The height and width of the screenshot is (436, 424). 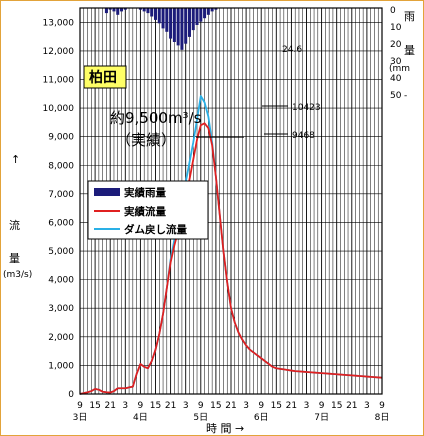 What do you see at coordinates (15, 159) in the screenshot?
I see `flow-axis-arrow: ↑` at bounding box center [15, 159].